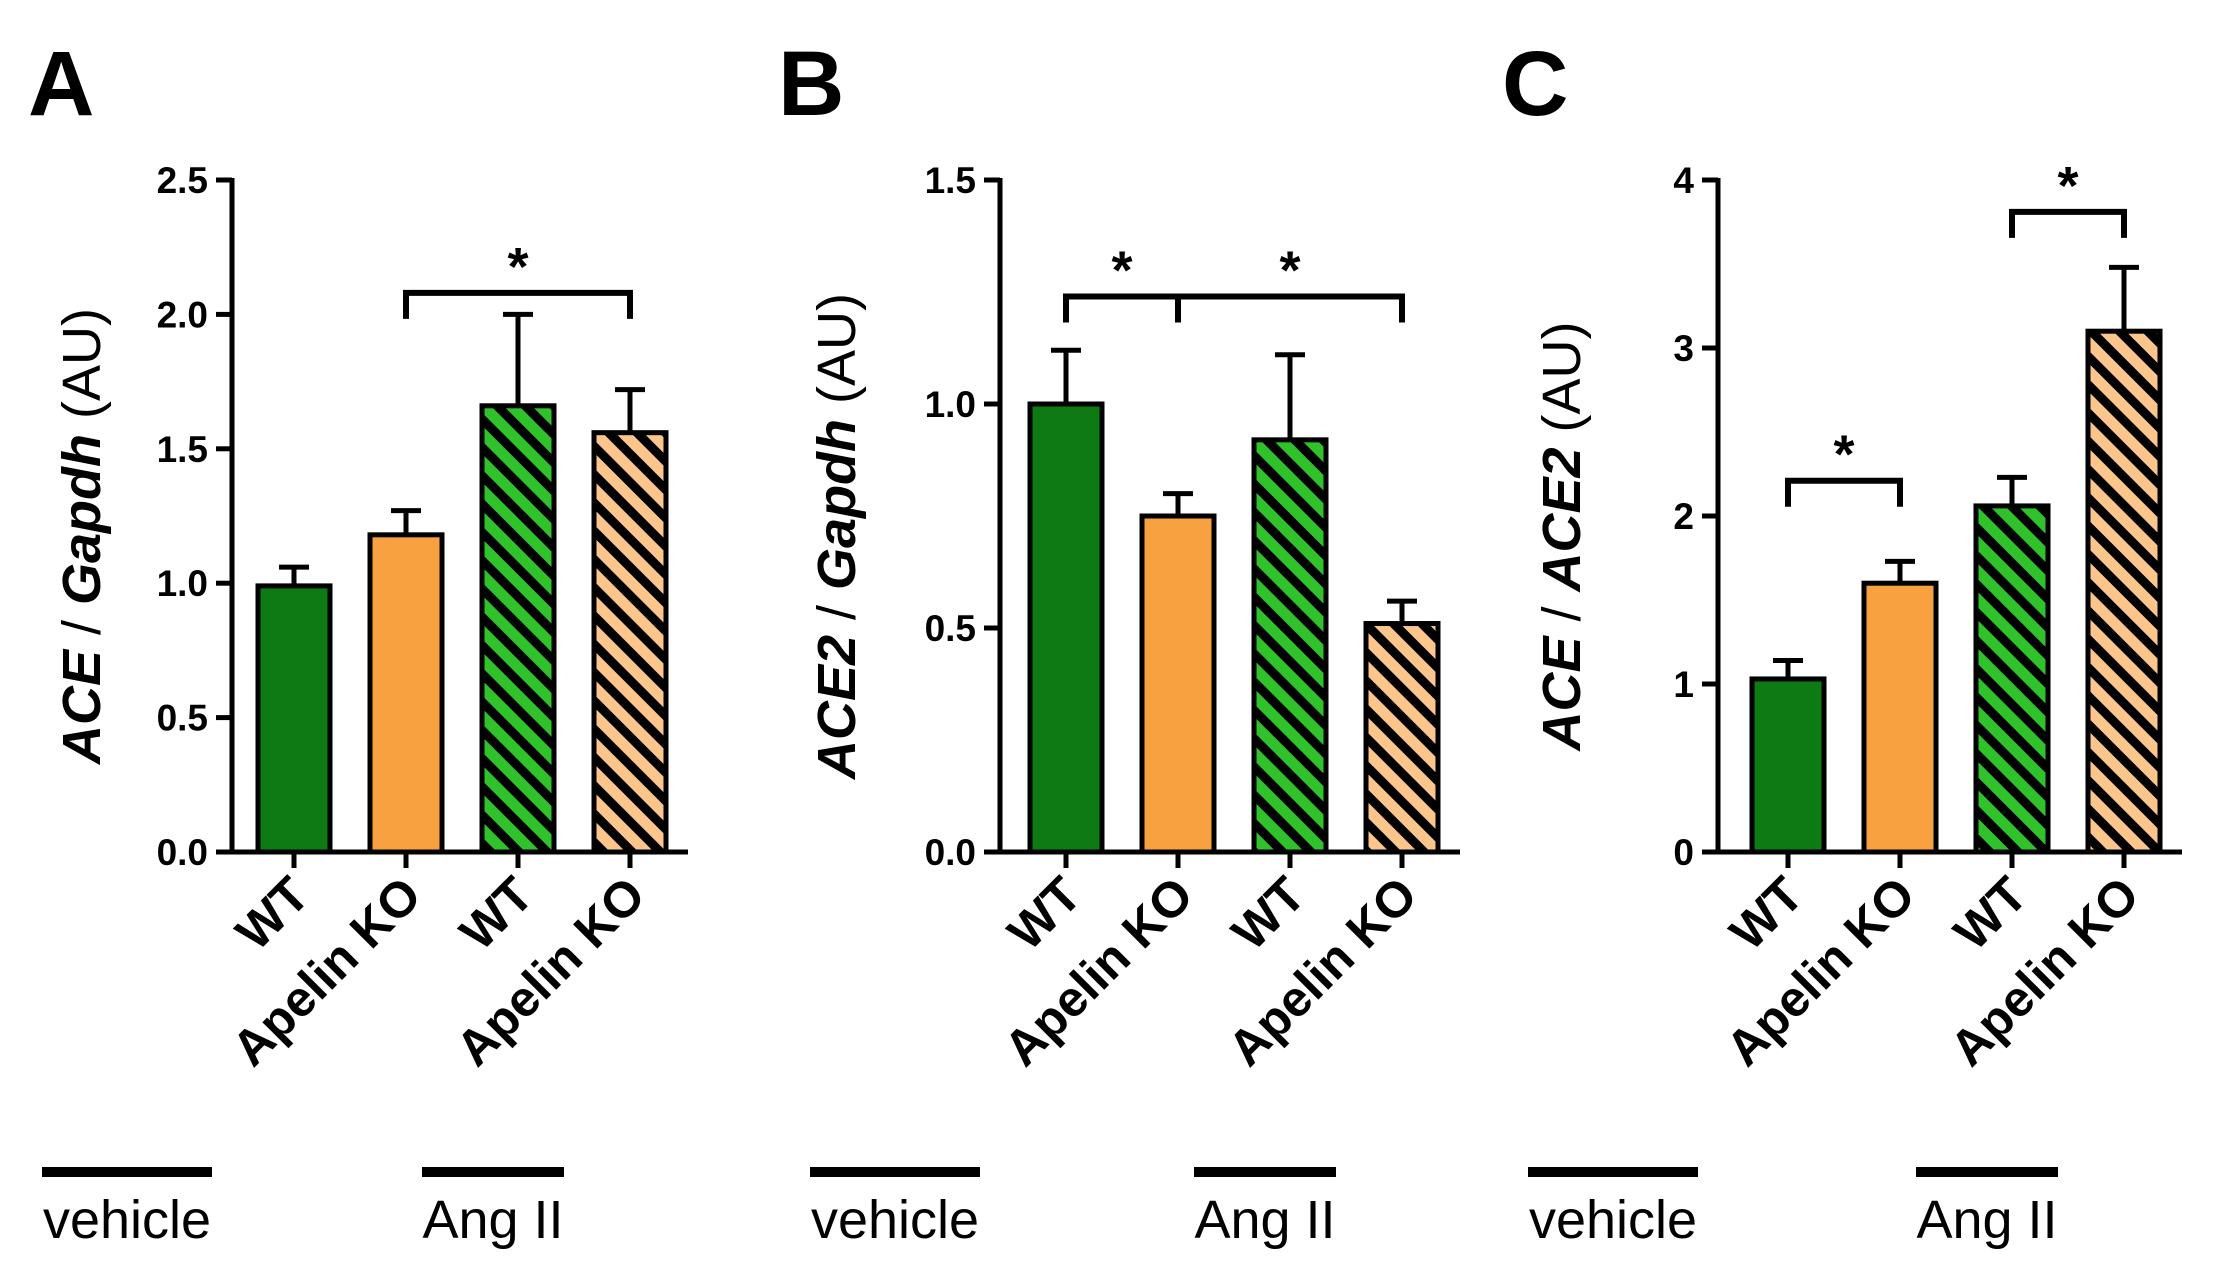 The height and width of the screenshot is (1275, 2213). Describe the element at coordinates (1535, 84) in the screenshot. I see `panel-letter: C` at that location.